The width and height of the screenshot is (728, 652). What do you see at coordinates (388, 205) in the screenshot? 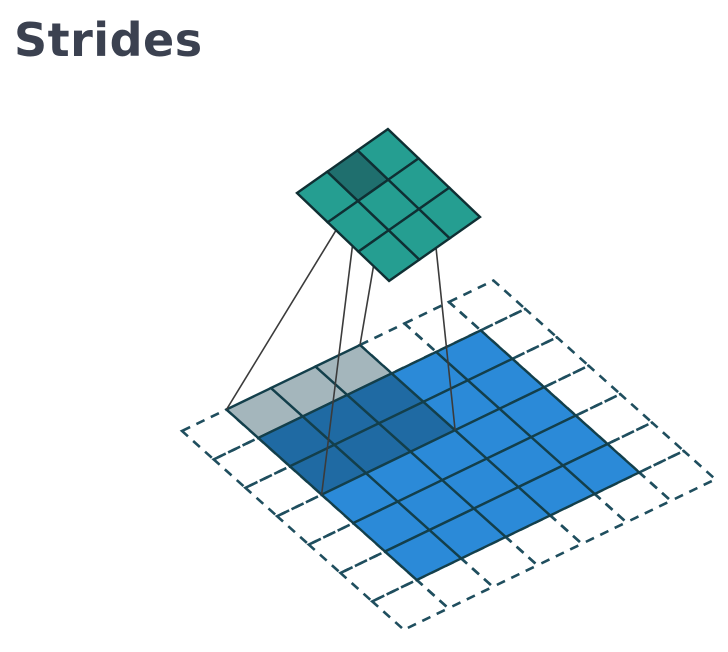
I see `output-grid` at bounding box center [388, 205].